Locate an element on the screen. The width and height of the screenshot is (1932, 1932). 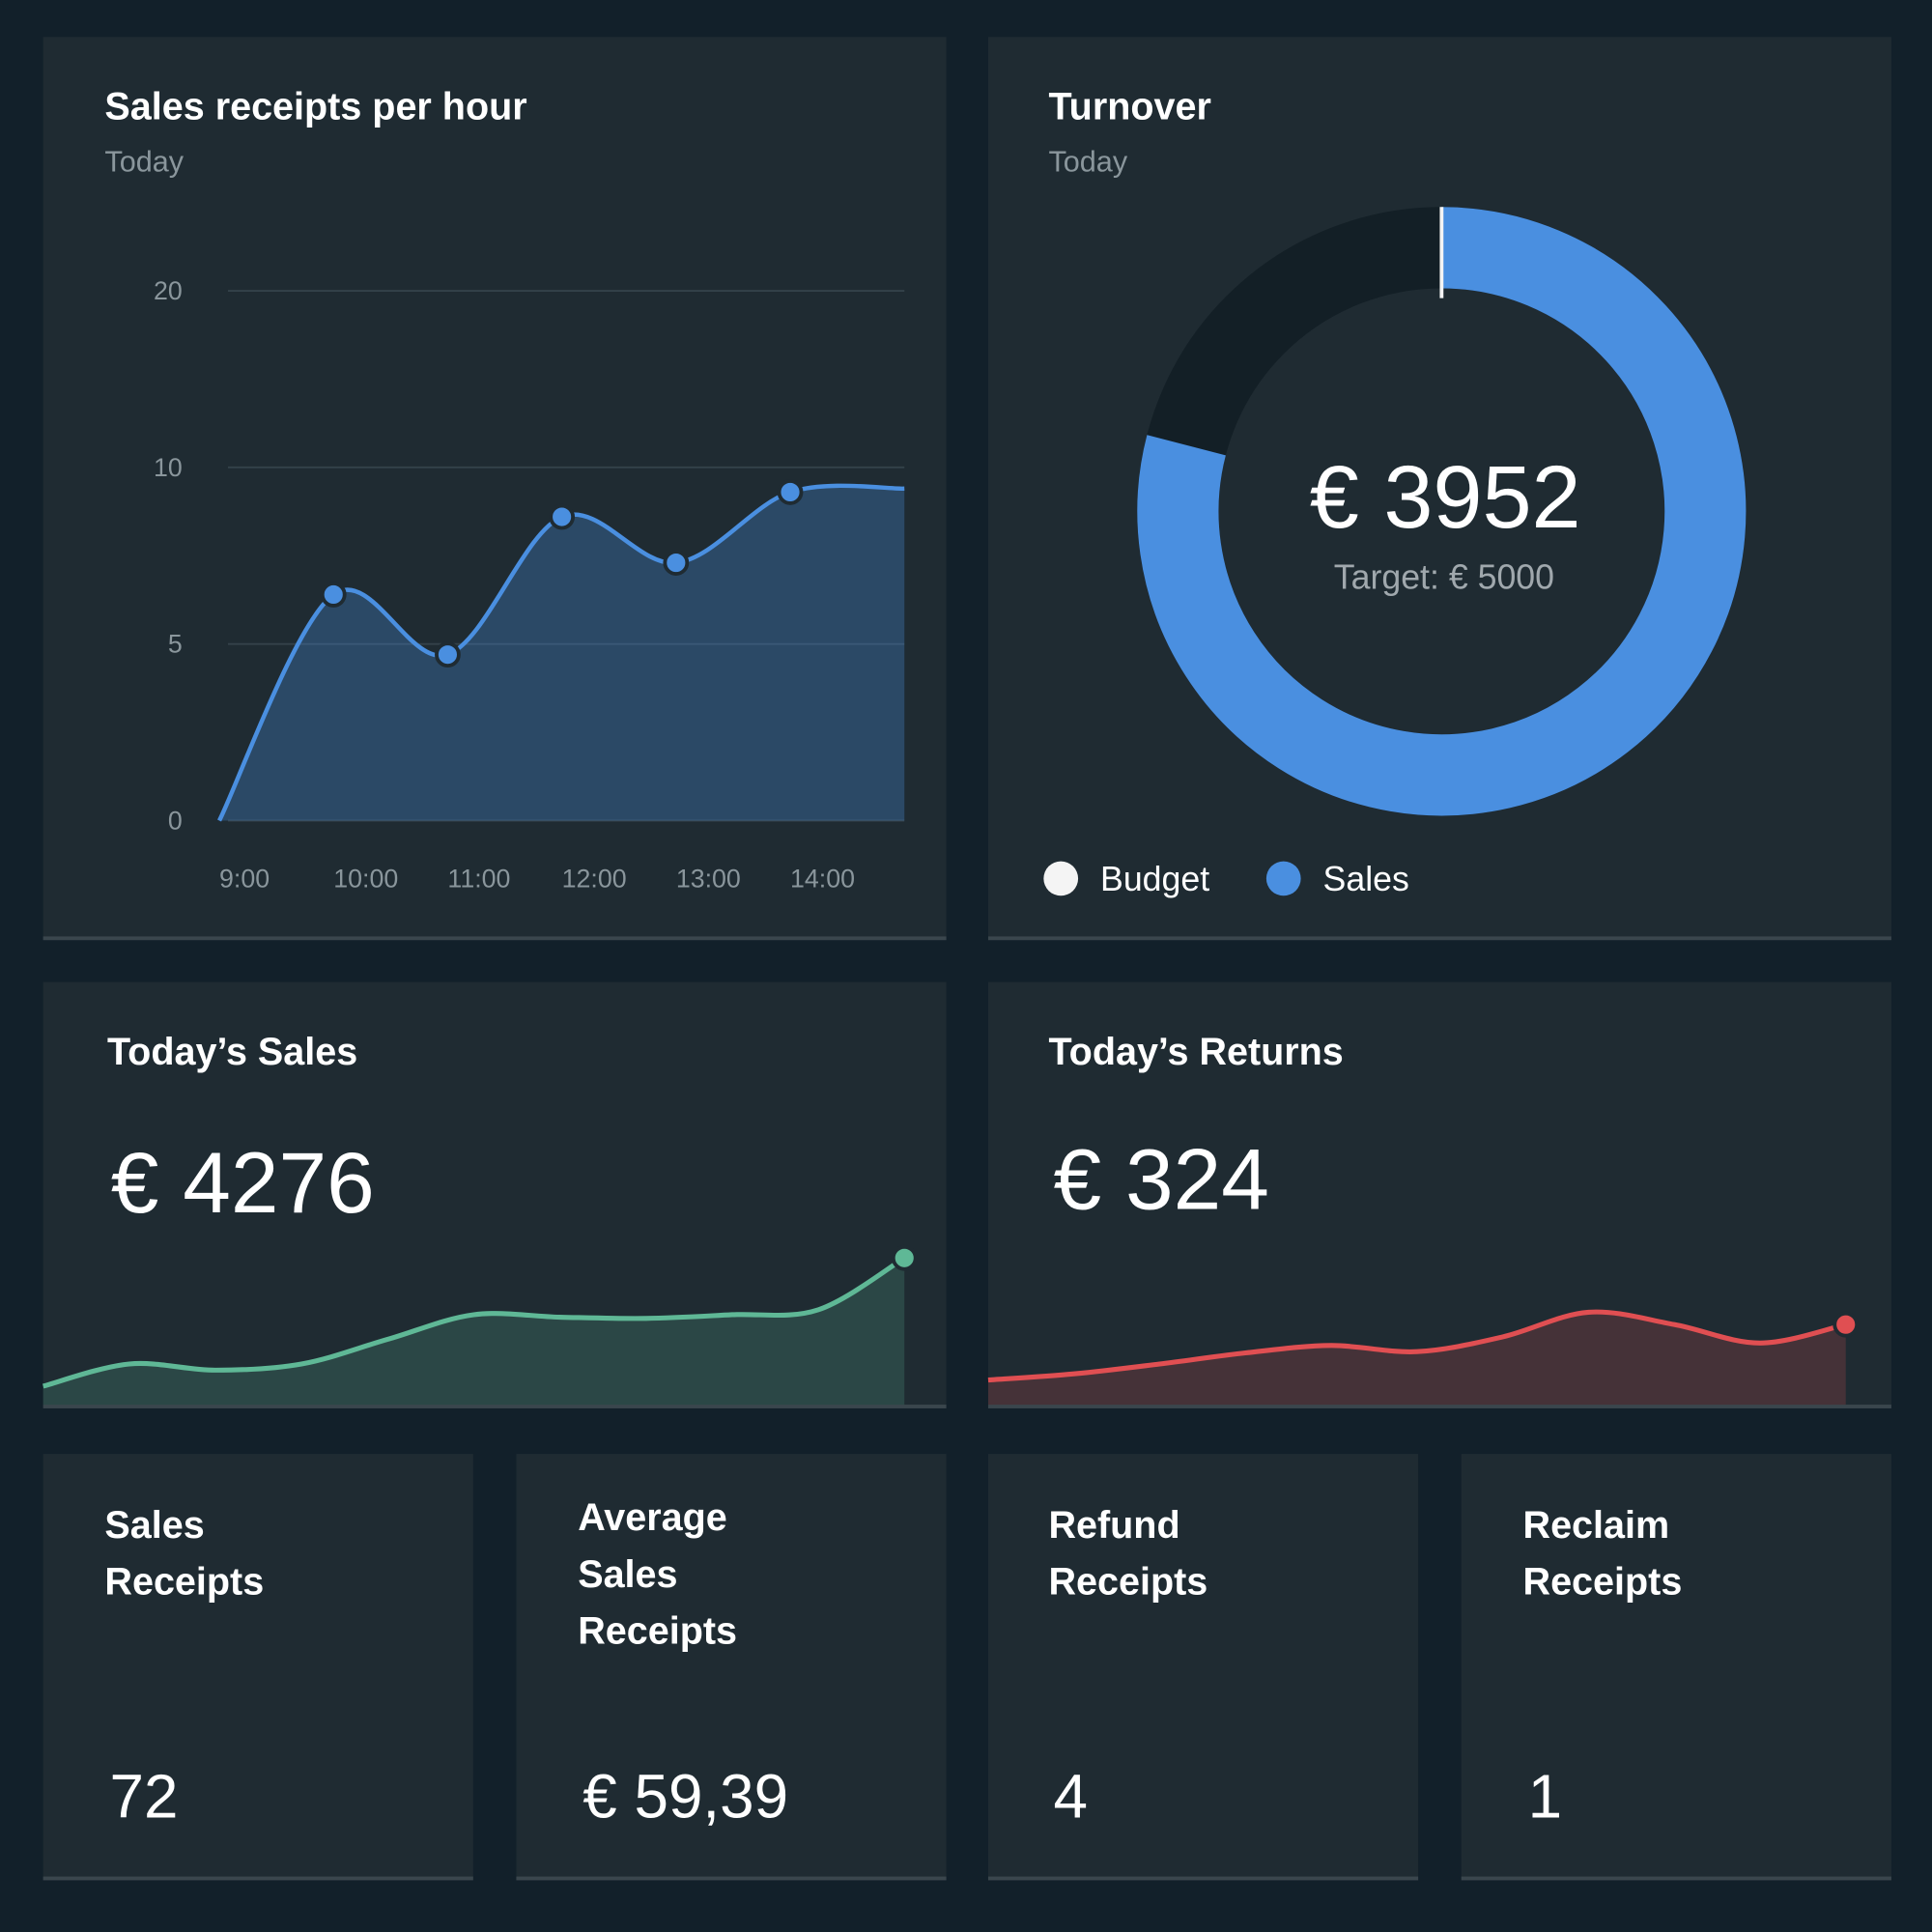
x-tick-label: 14:00 is located at coordinates (822, 878).